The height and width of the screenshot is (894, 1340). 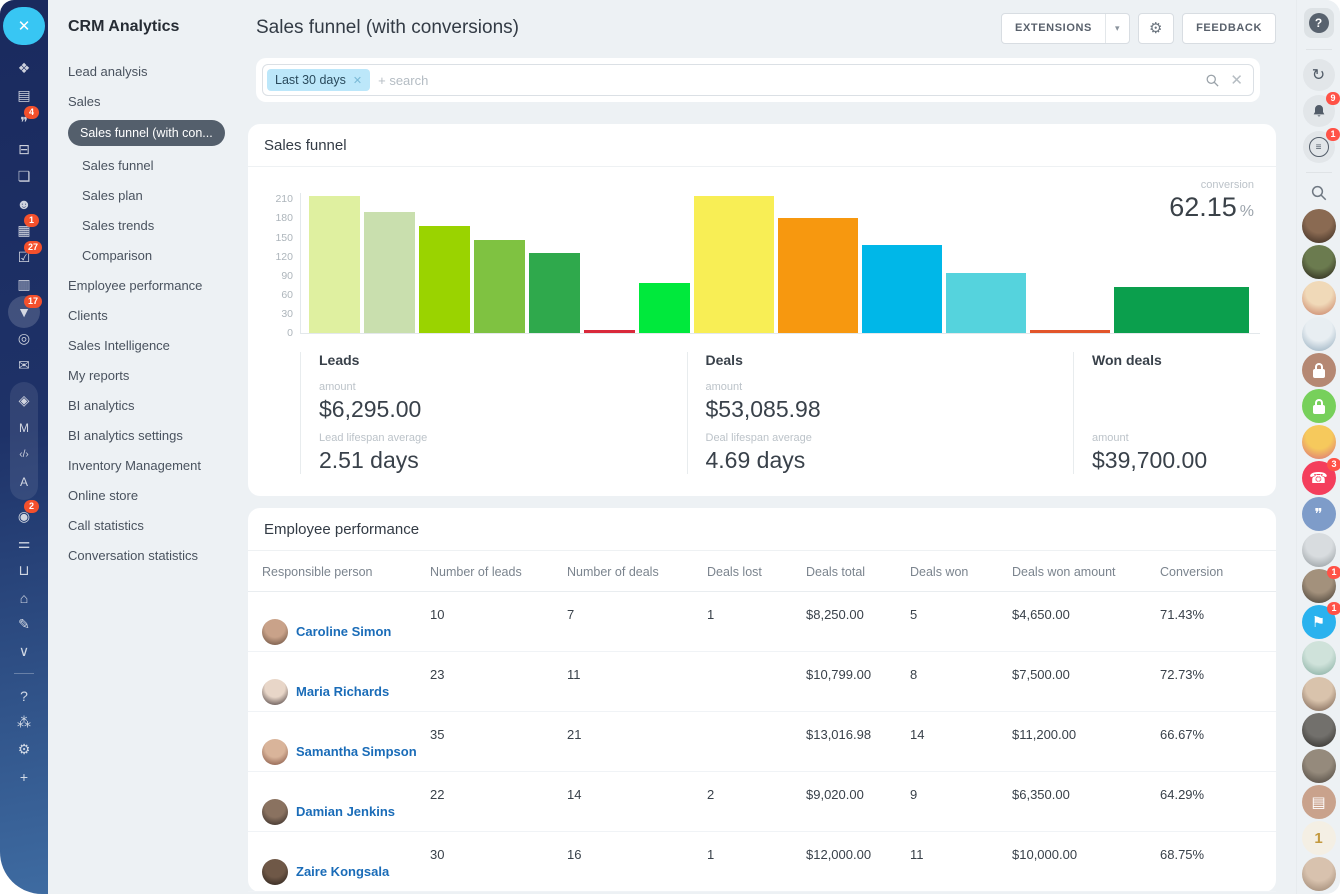 What do you see at coordinates (1318, 514) in the screenshot?
I see `chat-bubble-icon: ❞` at bounding box center [1318, 514].